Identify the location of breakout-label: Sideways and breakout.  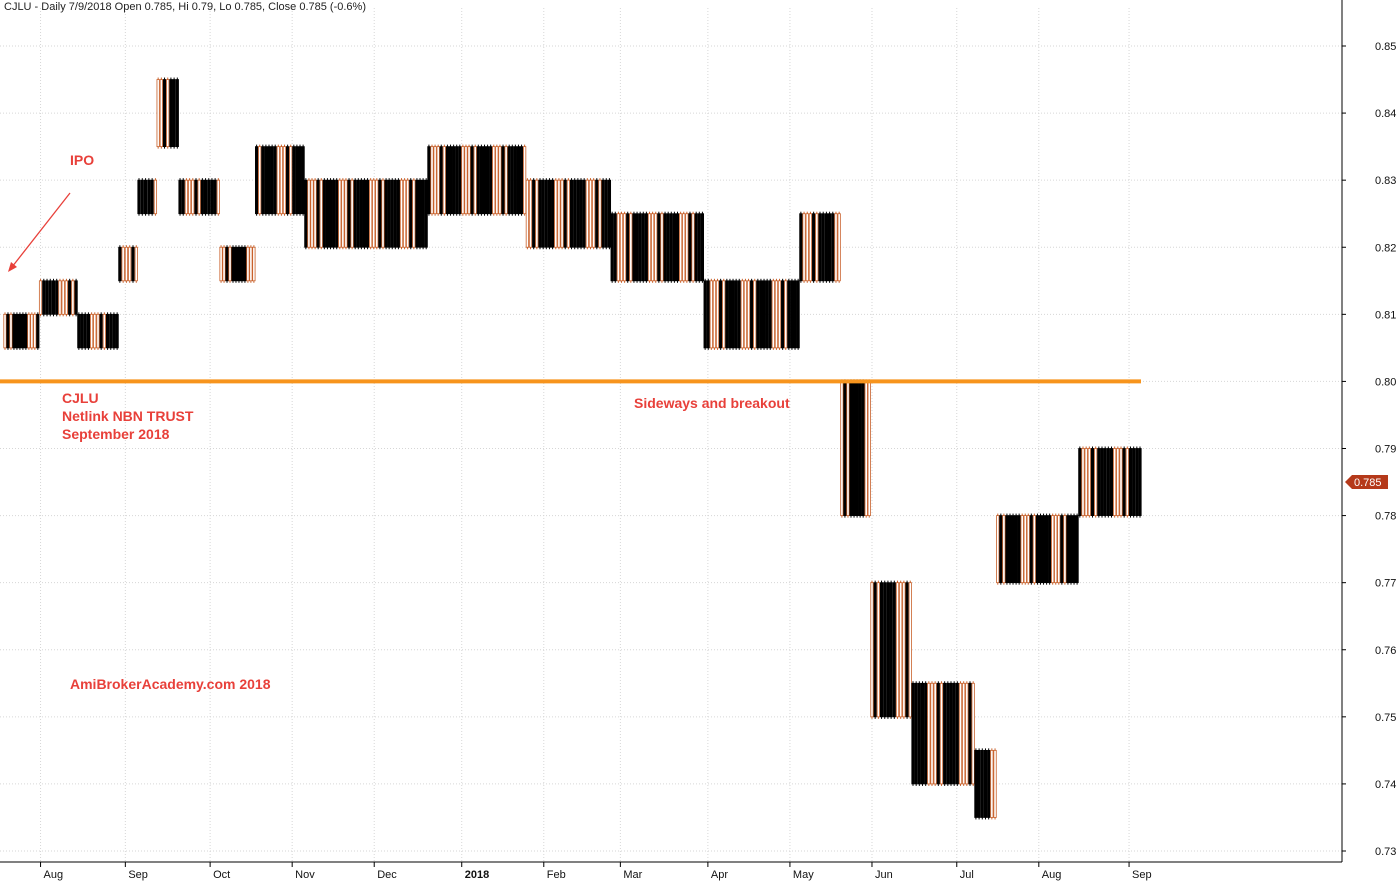
(712, 403).